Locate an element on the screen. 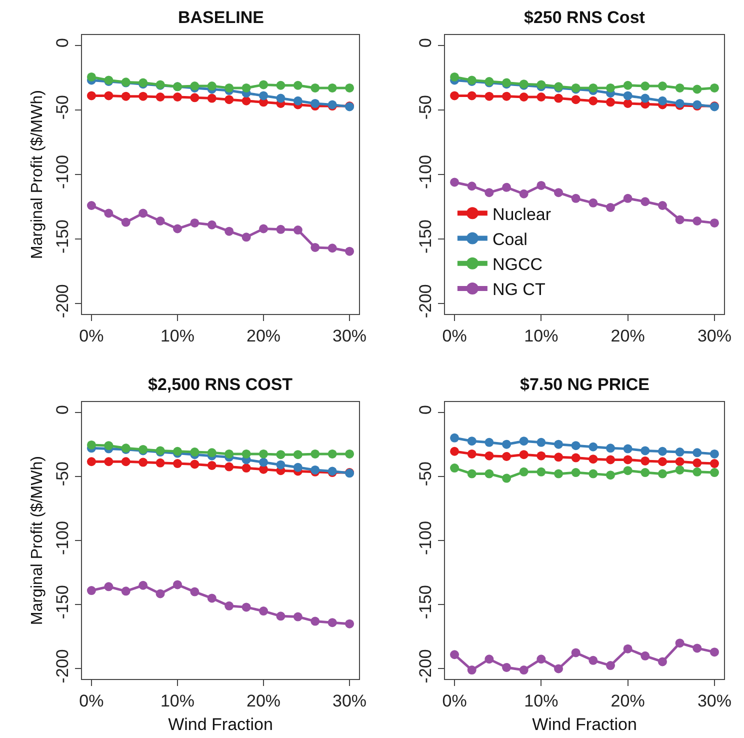  y-tick-label: -50 is located at coordinates (426, 474).